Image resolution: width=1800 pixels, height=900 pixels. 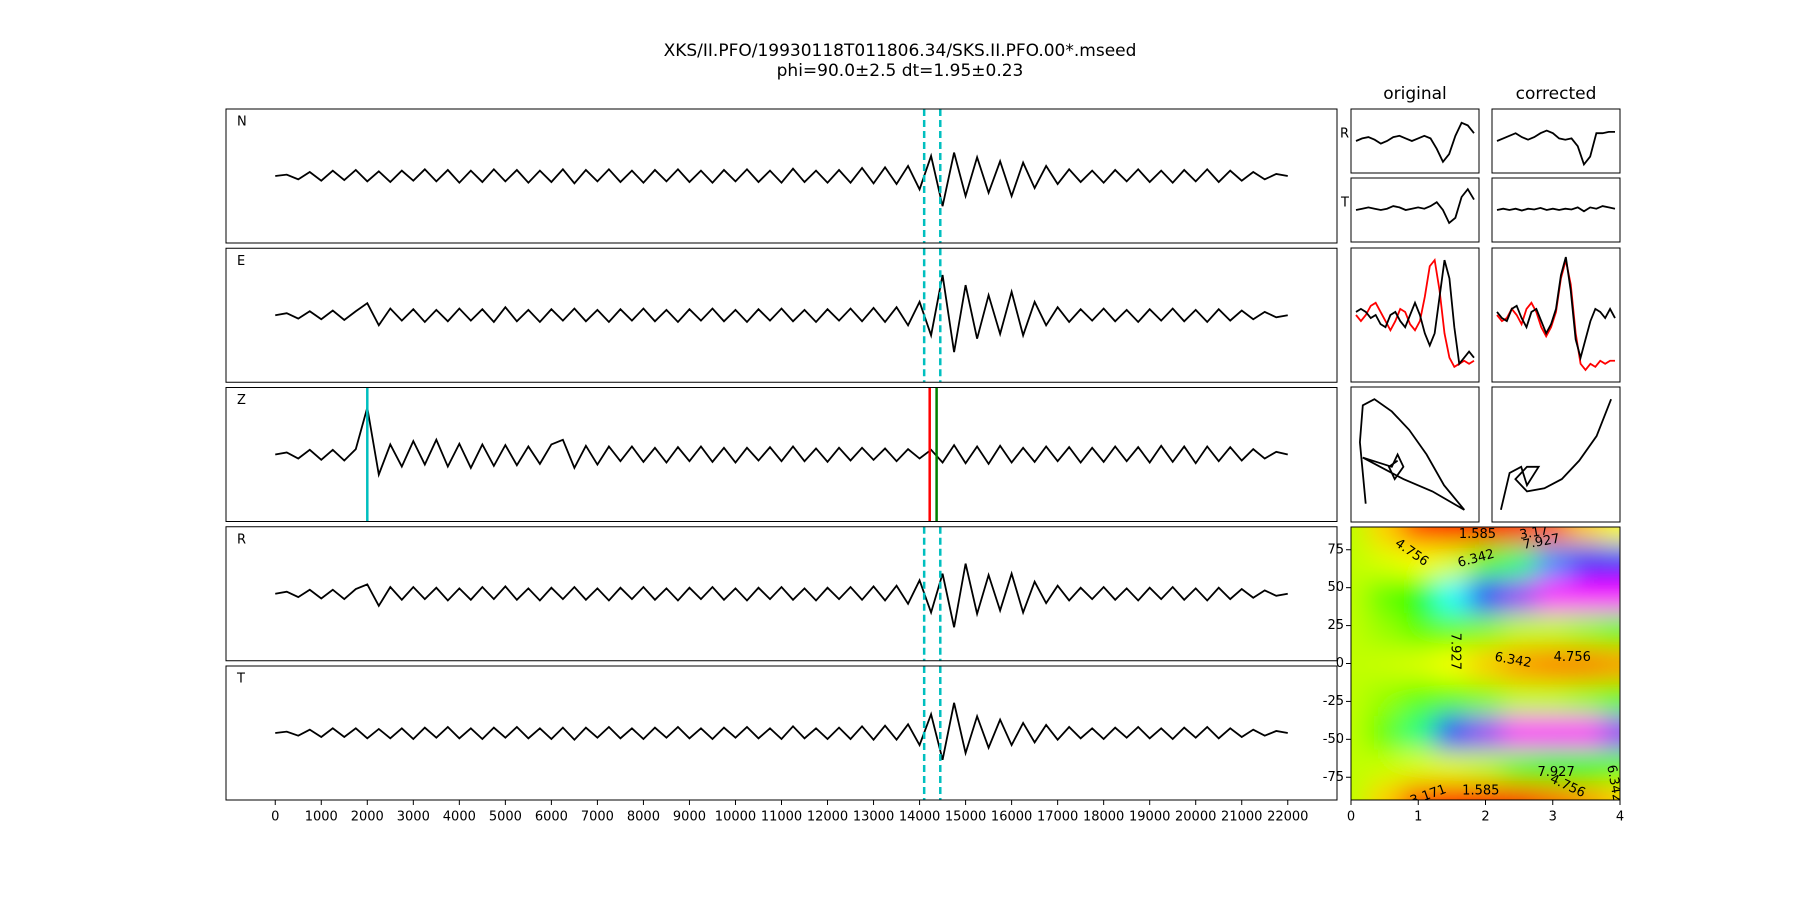 What do you see at coordinates (1149, 817) in the screenshot?
I see `x-tick-label: 19000` at bounding box center [1149, 817].